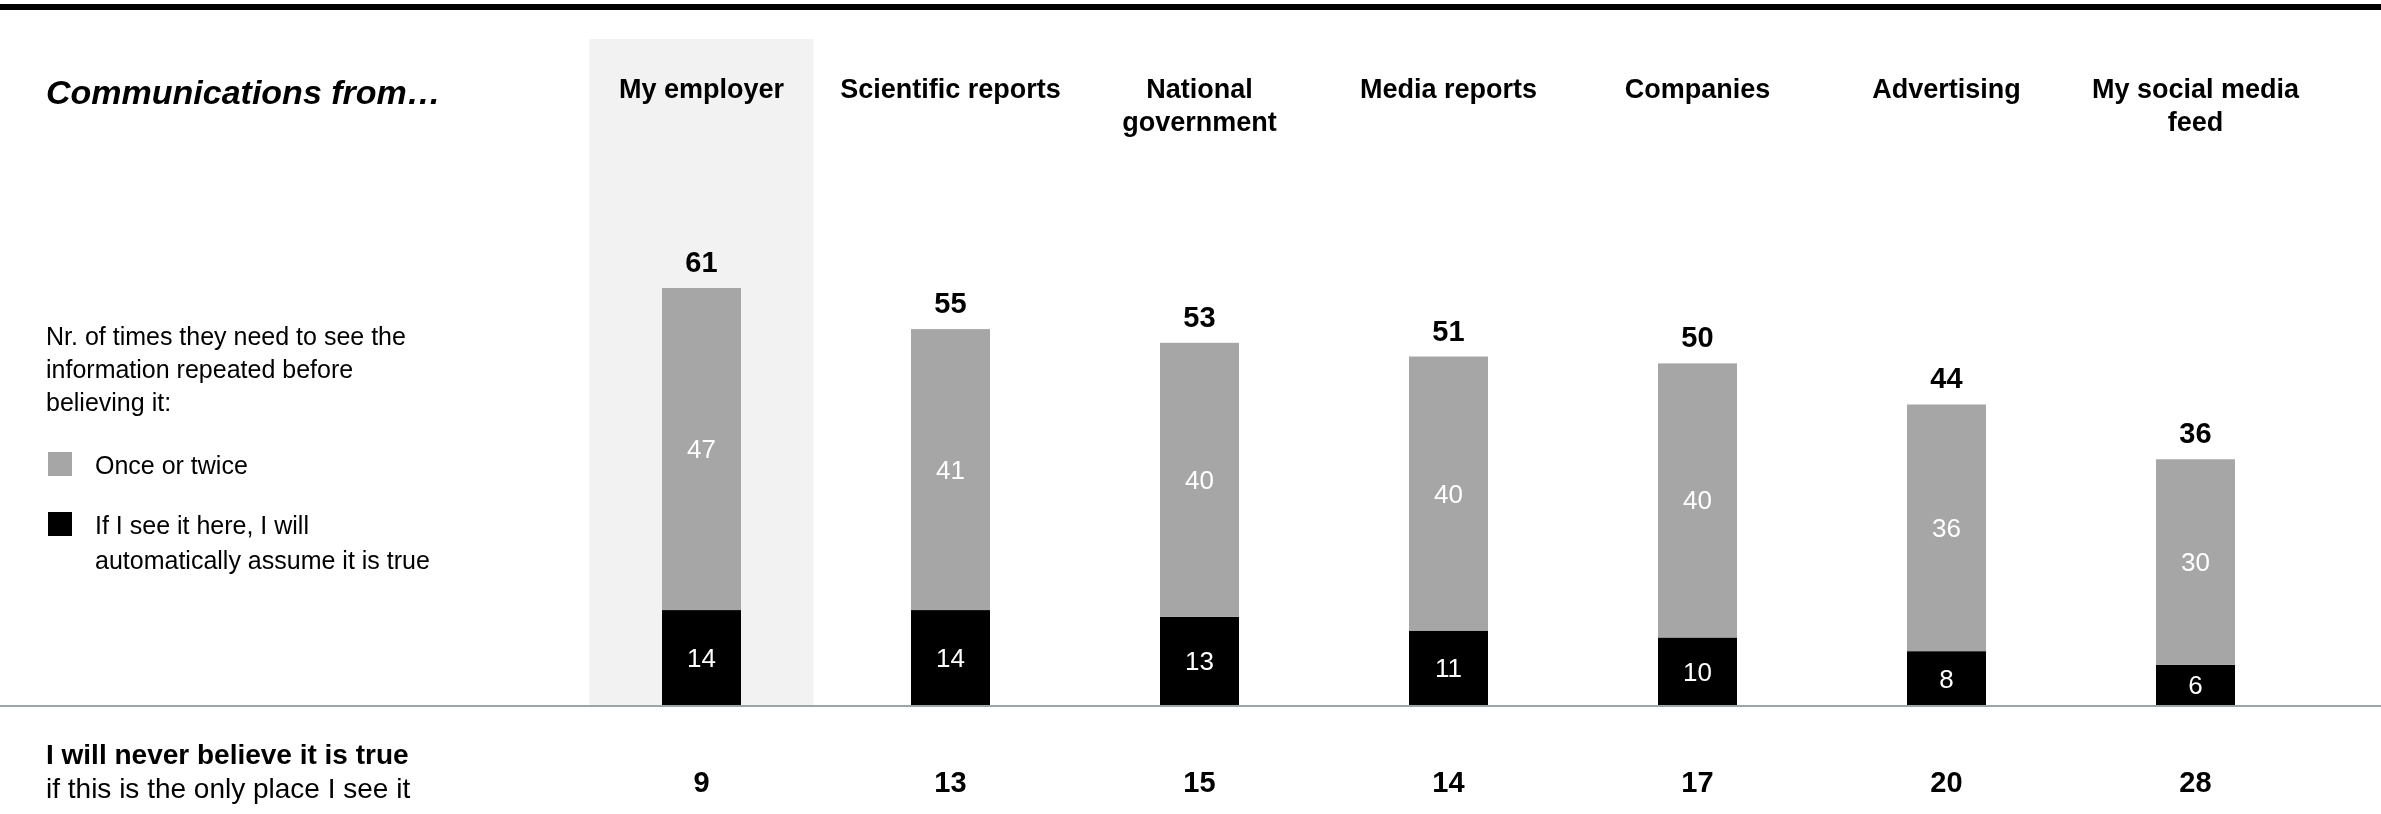 This screenshot has width=2381, height=814. What do you see at coordinates (2195, 782) in the screenshot?
I see `text: 28` at bounding box center [2195, 782].